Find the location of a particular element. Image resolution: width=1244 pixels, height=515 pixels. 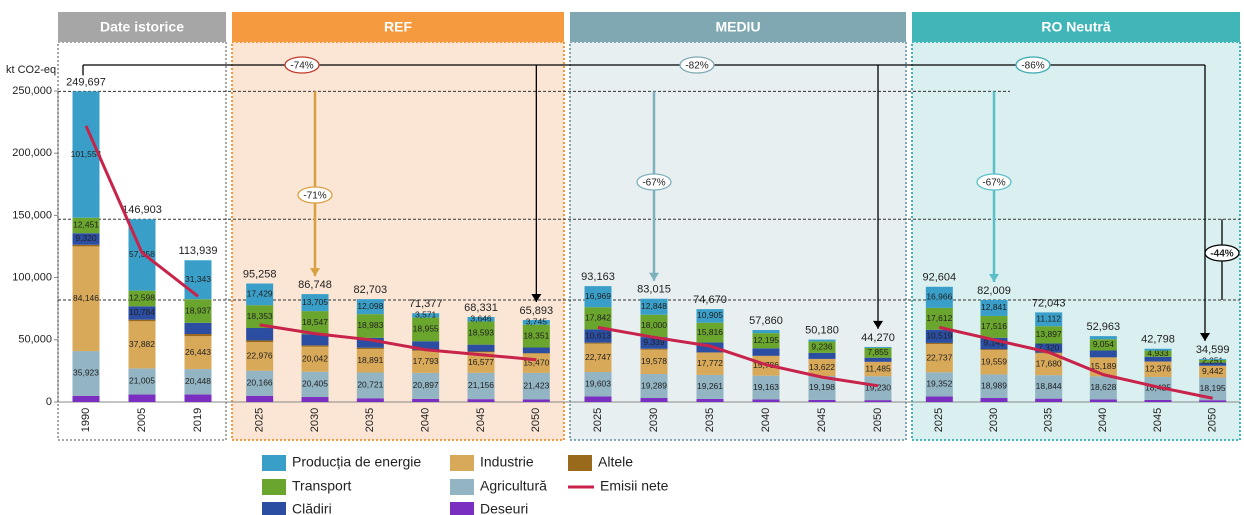

y-unit: kt CO2-eq is located at coordinates (31, 70).